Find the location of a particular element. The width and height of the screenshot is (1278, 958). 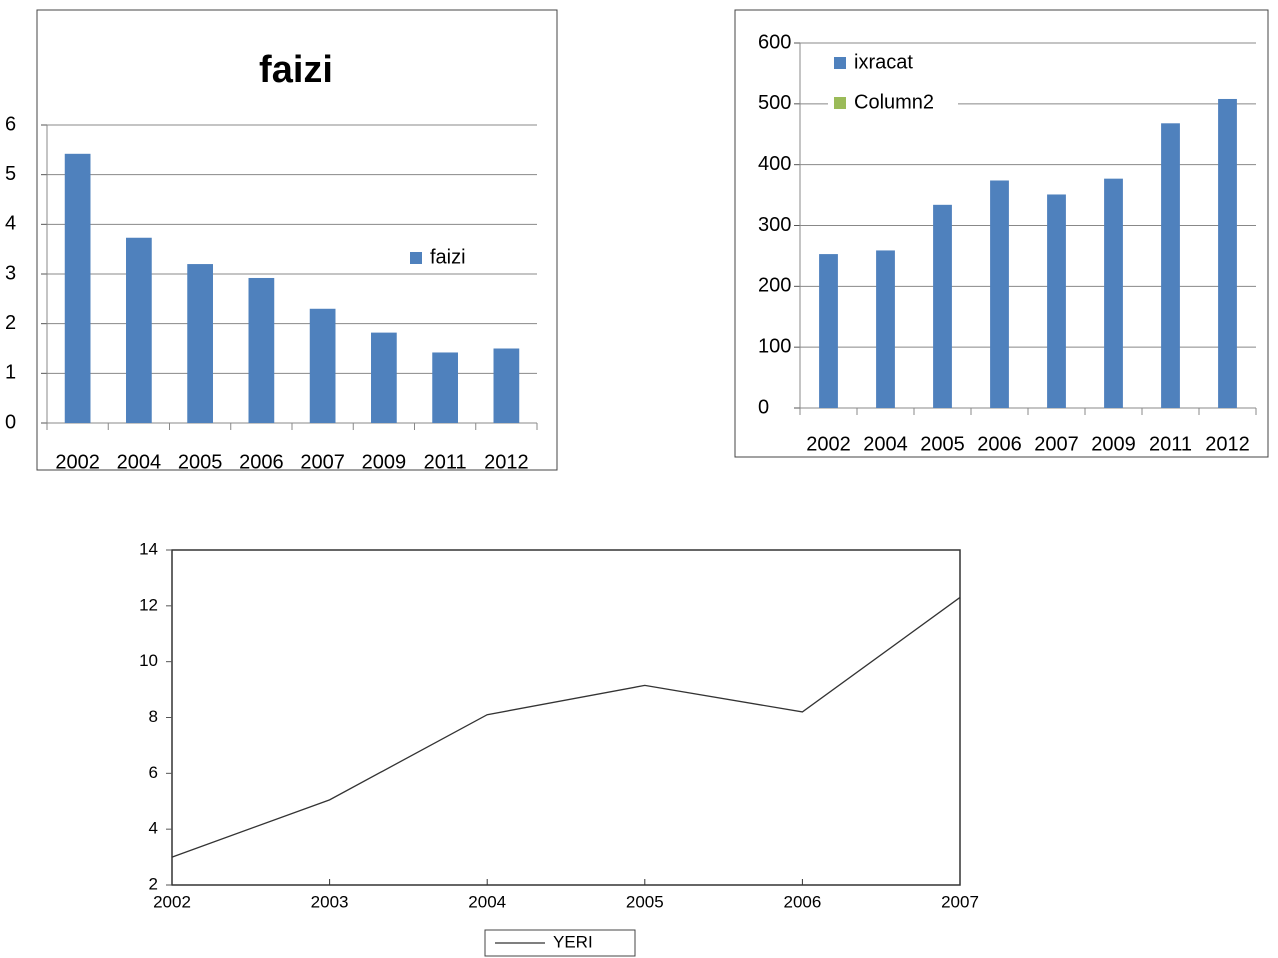

y-tick-label: 100 is located at coordinates (774, 346).